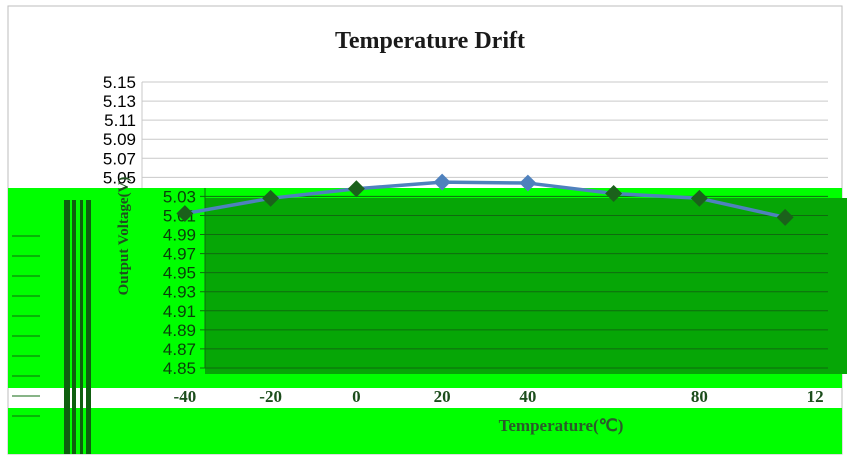 This screenshot has height=460, width=848. What do you see at coordinates (485, 200) in the screenshot?
I see `series-line` at bounding box center [485, 200].